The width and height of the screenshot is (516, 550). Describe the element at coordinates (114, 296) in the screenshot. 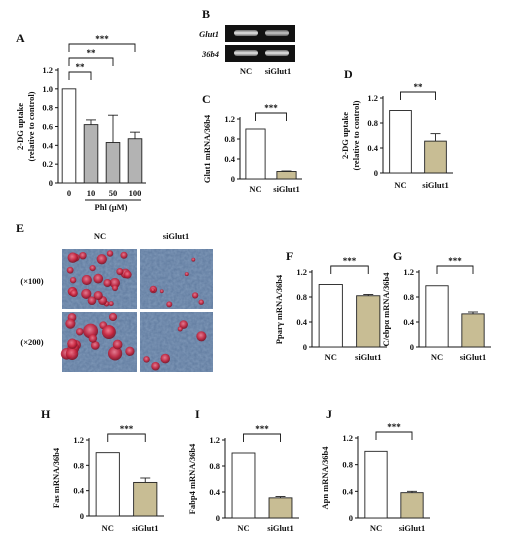

I see `micrograph-panel-e: E NC siGlut1 (×100) (×200)` at that location.